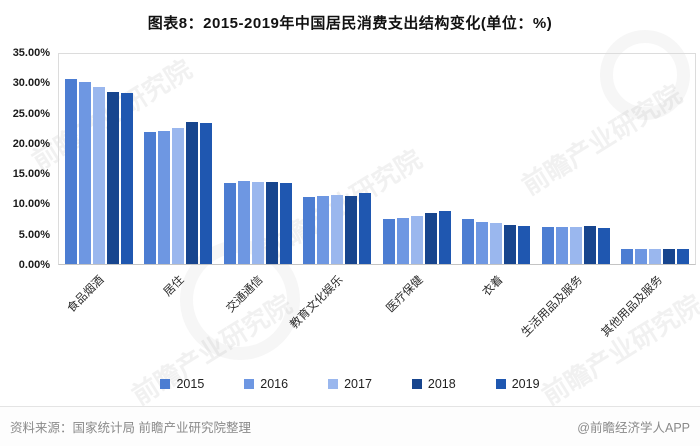 The width and height of the screenshot is (700, 446). Describe the element at coordinates (350, 23) in the screenshot. I see `chart-title: 图表8：2015-2019年中国居民消费支出结构变化(单位：%)` at that location.